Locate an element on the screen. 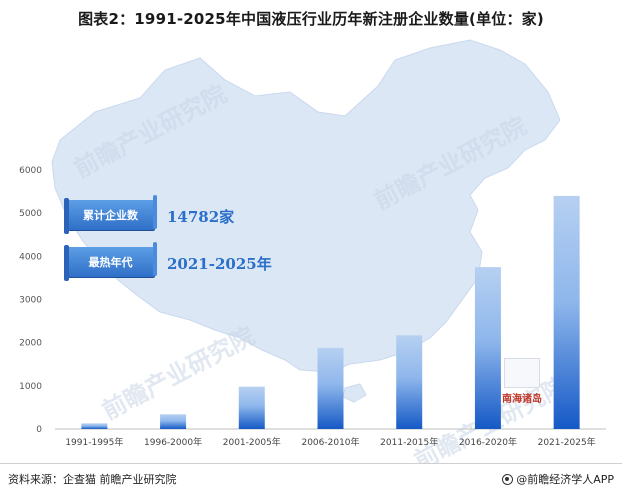 Image resolution: width=622 pixels, height=494 pixels. x-tick-label: 1996-2000年 is located at coordinates (173, 442).